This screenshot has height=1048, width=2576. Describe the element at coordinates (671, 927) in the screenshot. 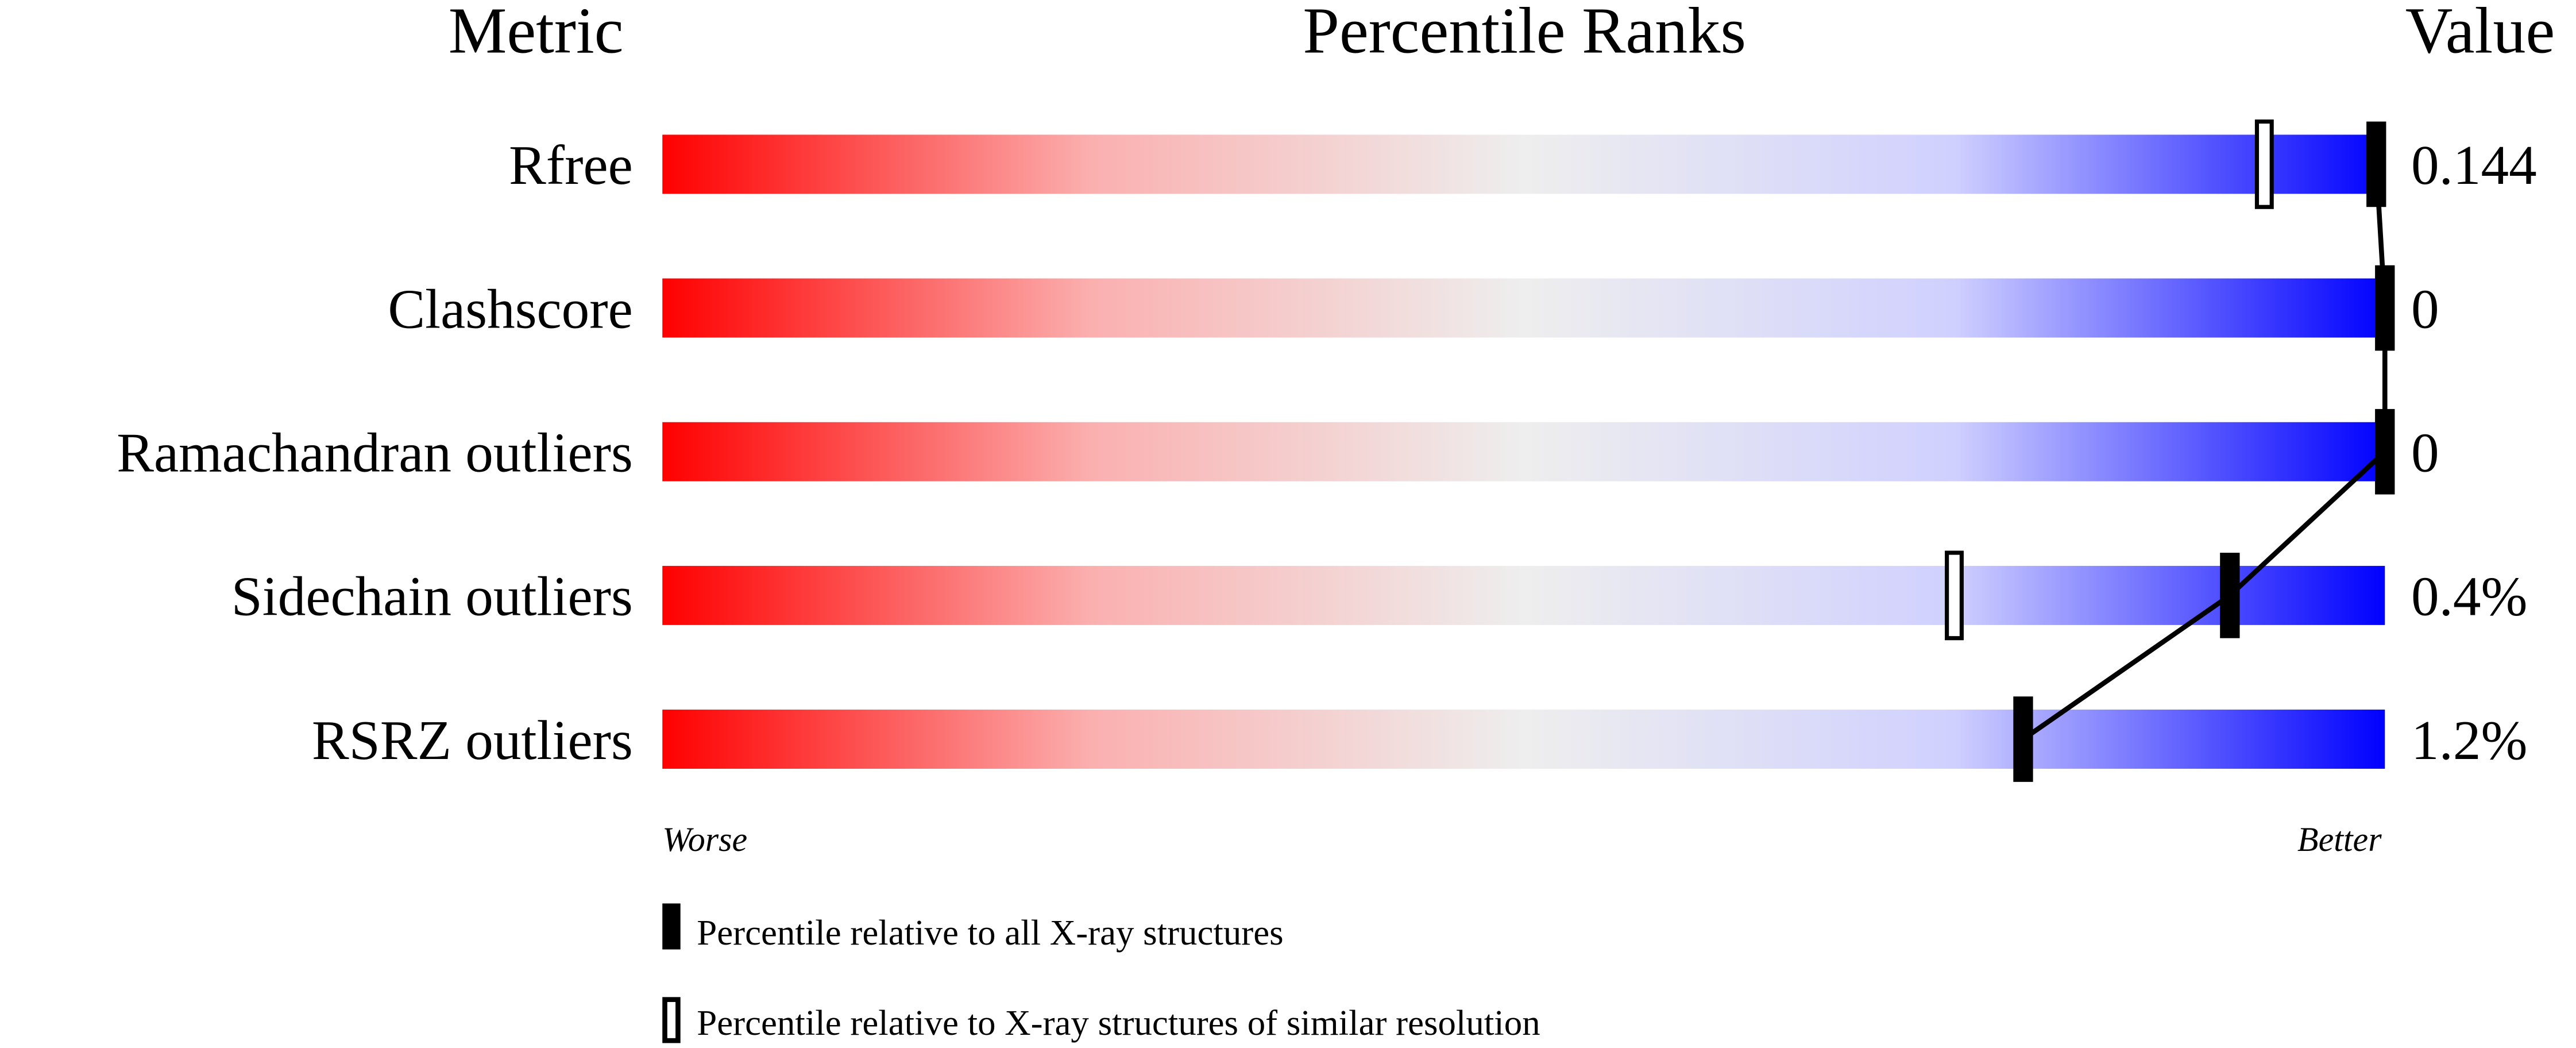

I see `legend-filled-marker-icon` at that location.